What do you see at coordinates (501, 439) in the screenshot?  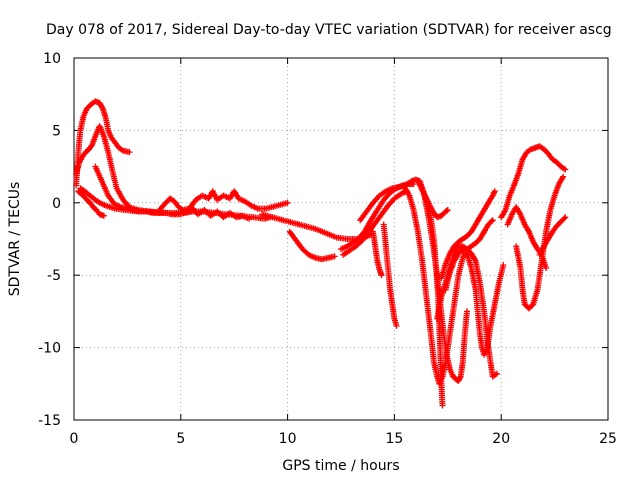 I see `x-tick-label: 20` at bounding box center [501, 439].